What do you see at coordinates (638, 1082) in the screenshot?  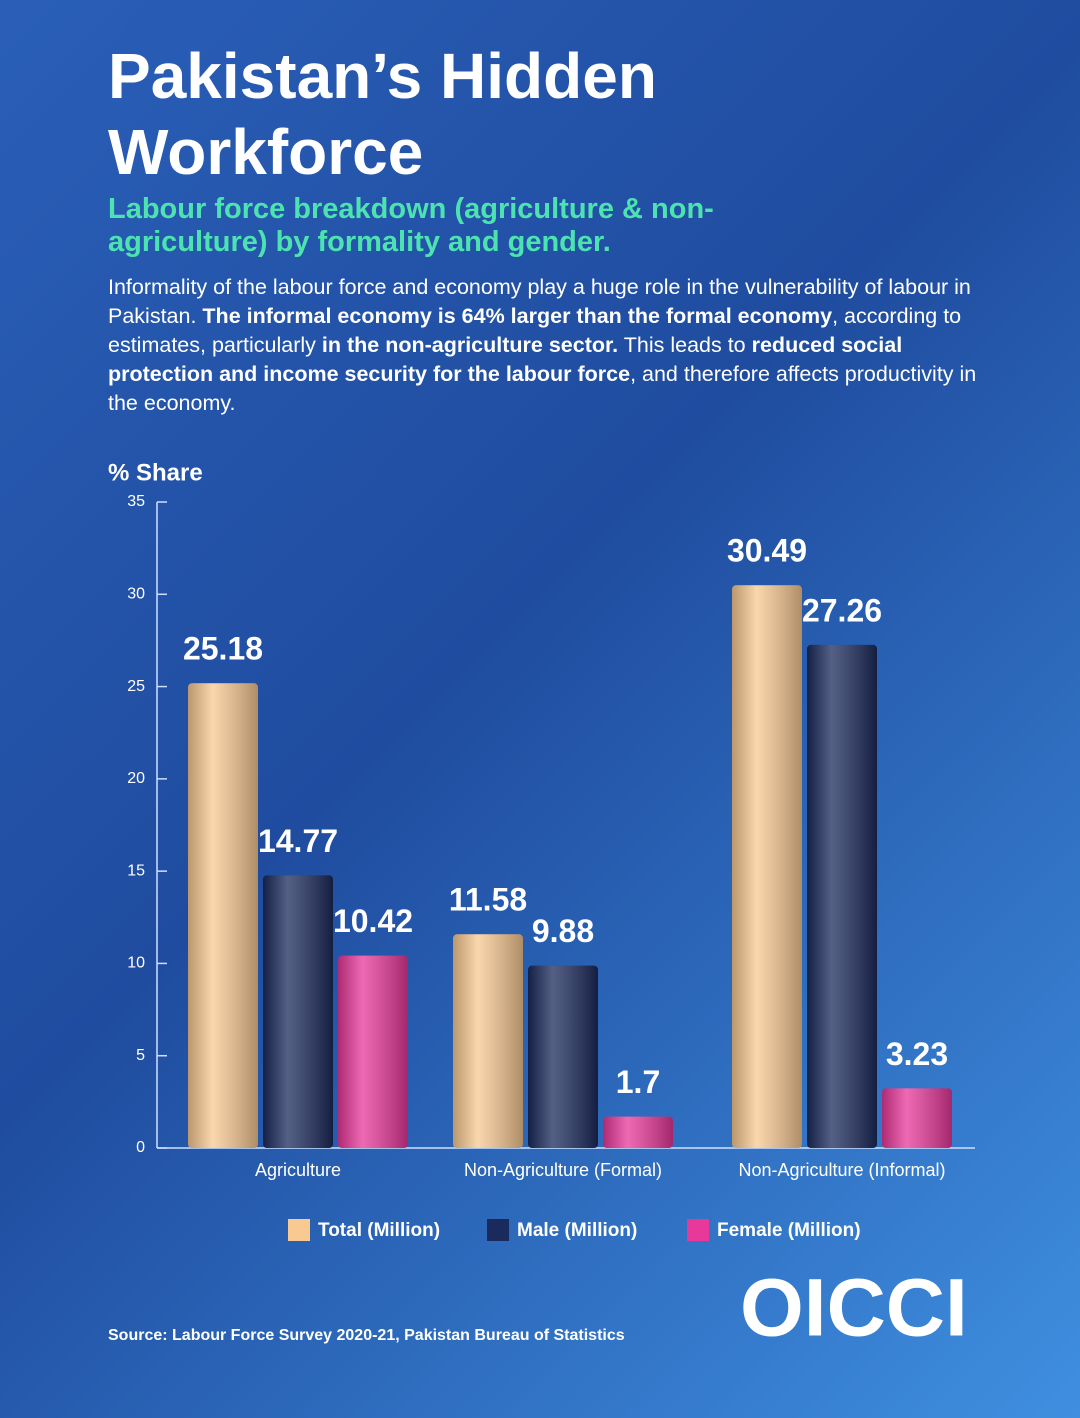 I see `data-label: 1.7` at bounding box center [638, 1082].